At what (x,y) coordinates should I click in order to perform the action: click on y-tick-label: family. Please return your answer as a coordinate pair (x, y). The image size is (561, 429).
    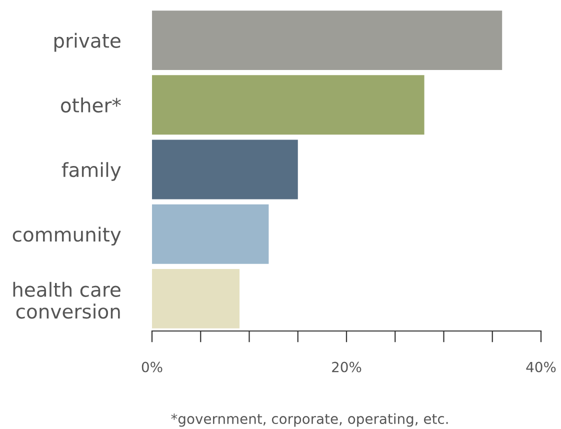
    Looking at the image, I should click on (91, 171).